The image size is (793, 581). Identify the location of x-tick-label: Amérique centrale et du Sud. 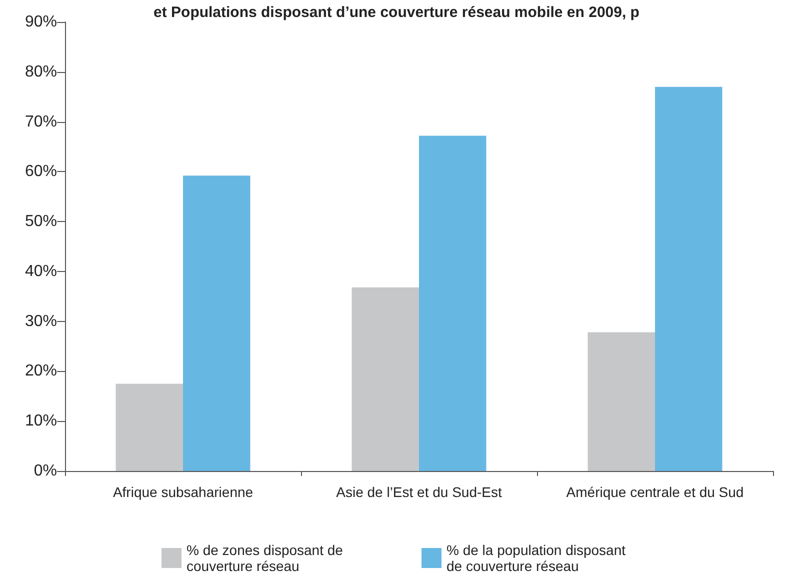
(655, 492).